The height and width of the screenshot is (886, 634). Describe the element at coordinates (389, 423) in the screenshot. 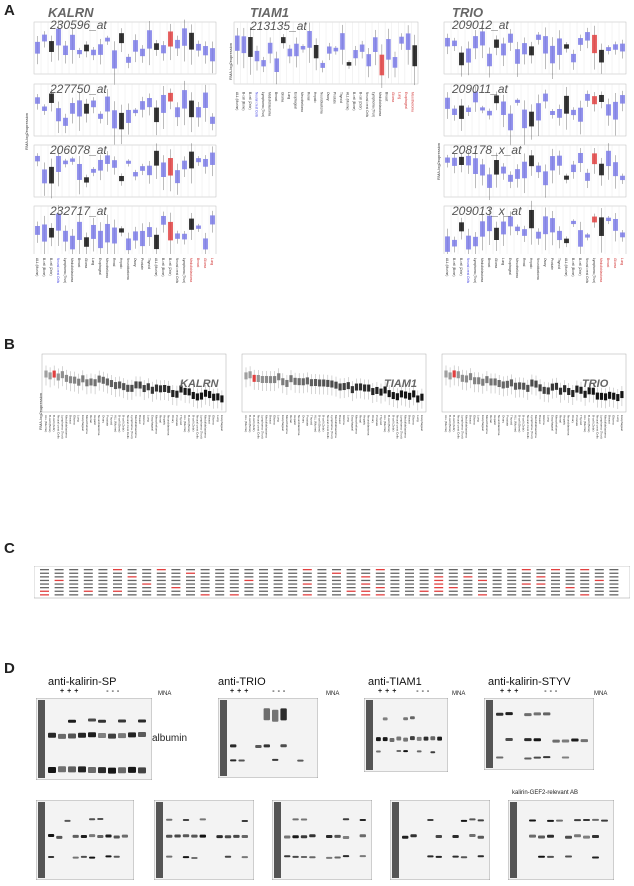

I see `tissue-label: B-cell (Bone)` at that location.